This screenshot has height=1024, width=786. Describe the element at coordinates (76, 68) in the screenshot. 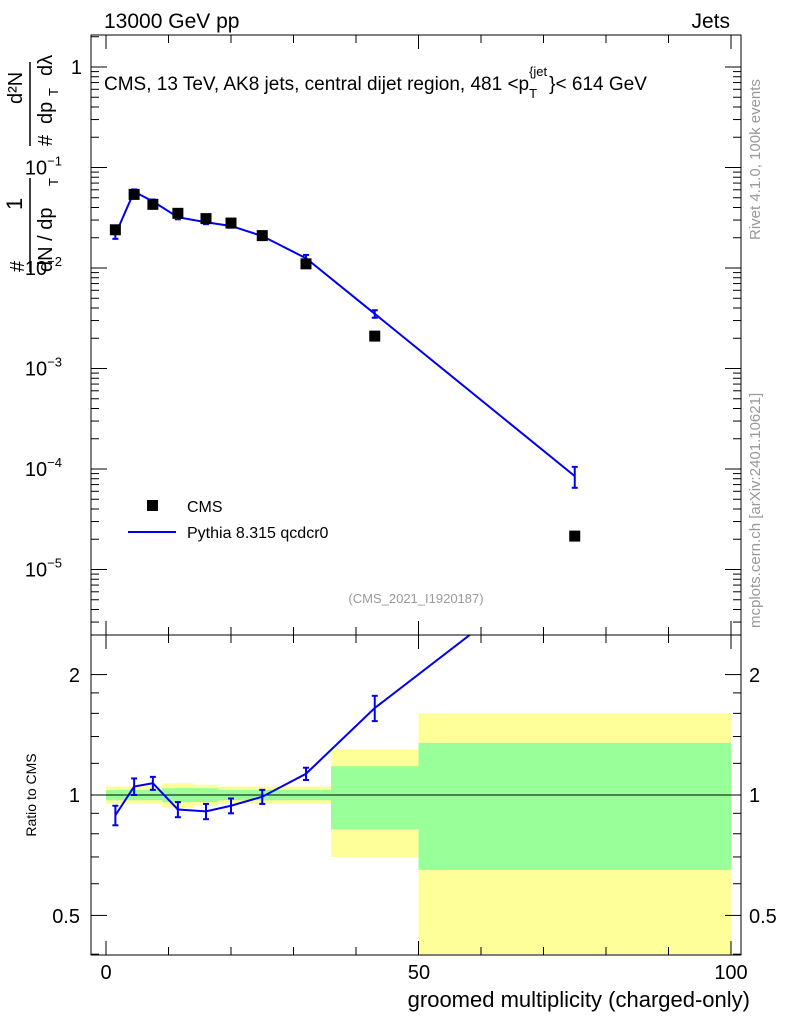

I see `ytick-label: 1` at that location.